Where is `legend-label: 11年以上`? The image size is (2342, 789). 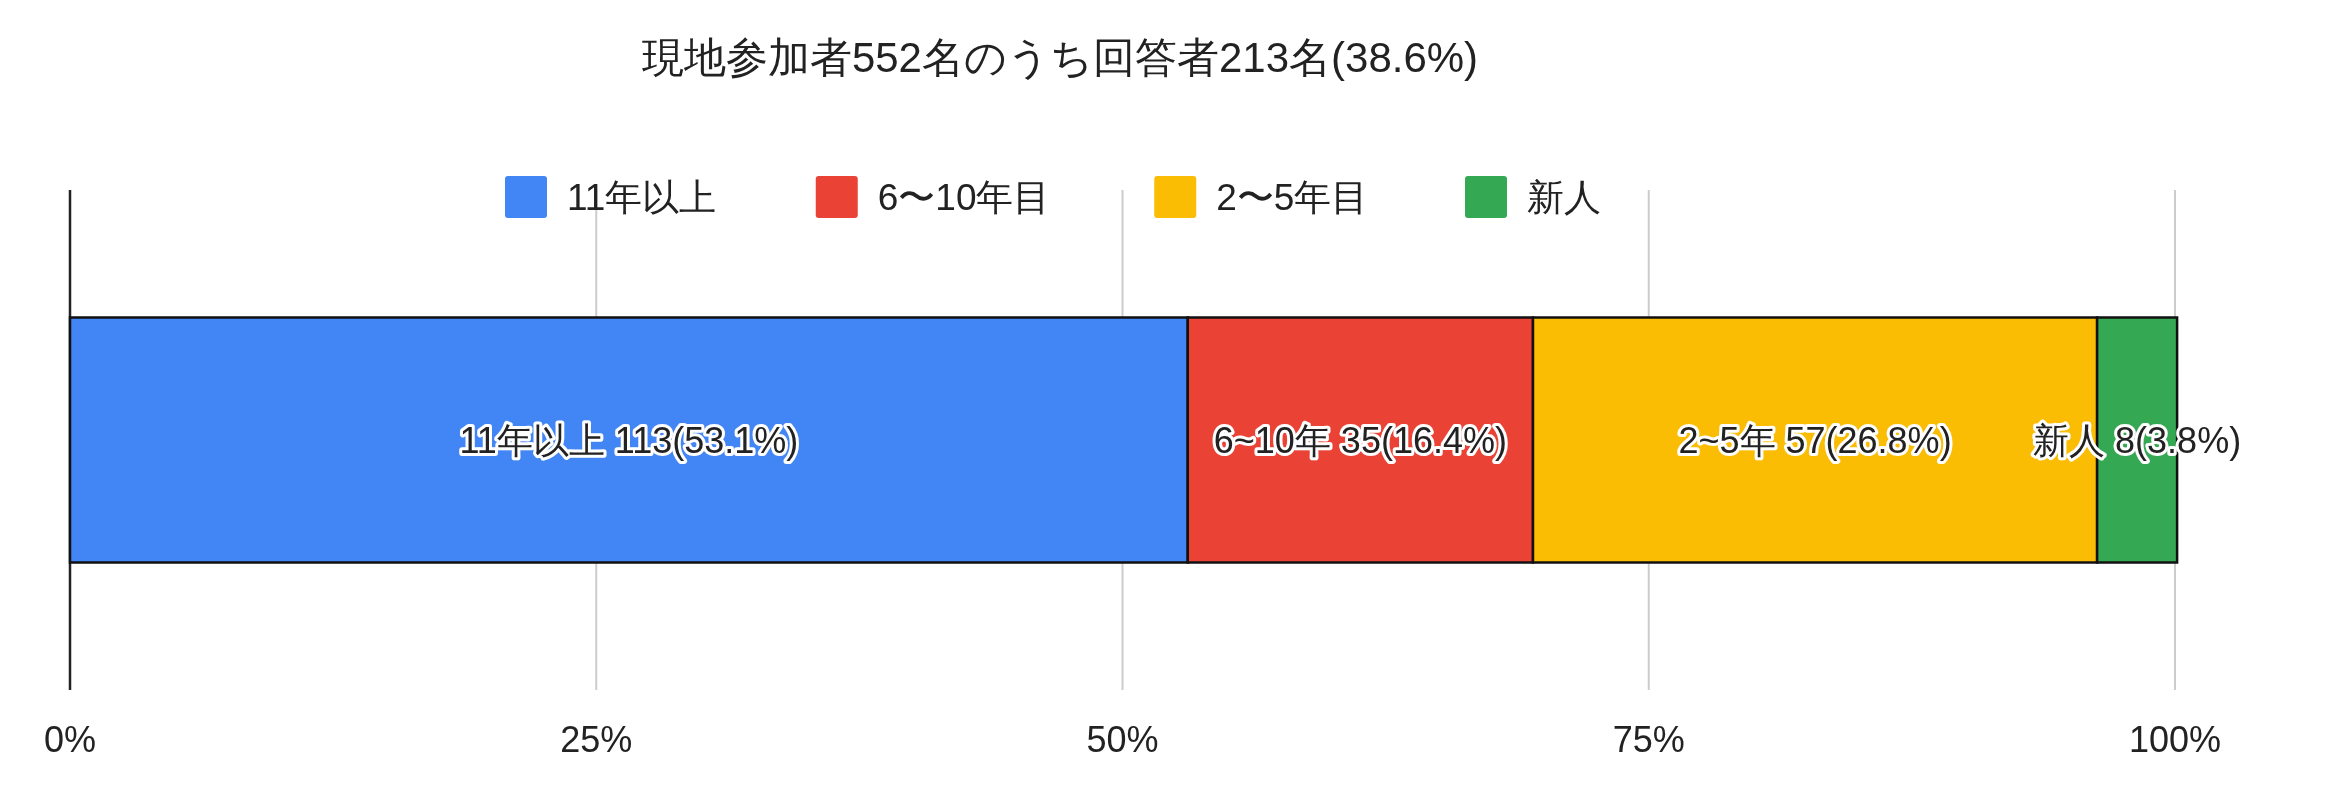 legend-label: 11年以上 is located at coordinates (642, 197).